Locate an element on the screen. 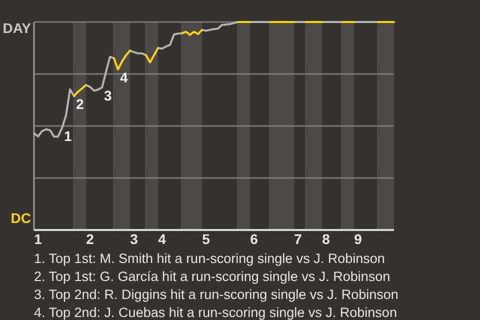  text: 1. Top 1st: M. Smith hit a run-scoring single vs J. Robinson is located at coordinates (209, 258).